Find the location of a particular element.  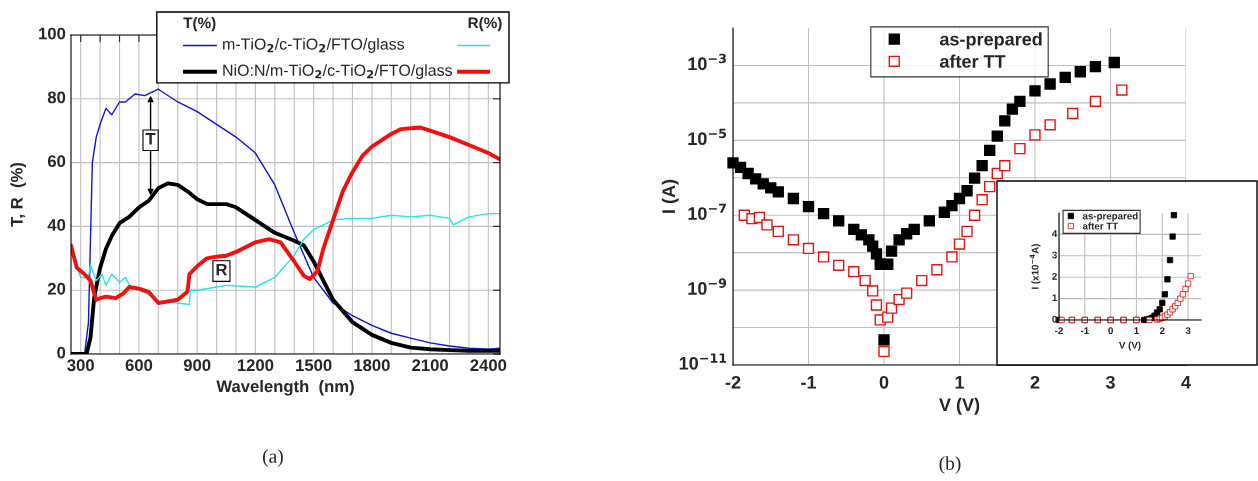

y-tick-label: 80 is located at coordinates (56, 97).